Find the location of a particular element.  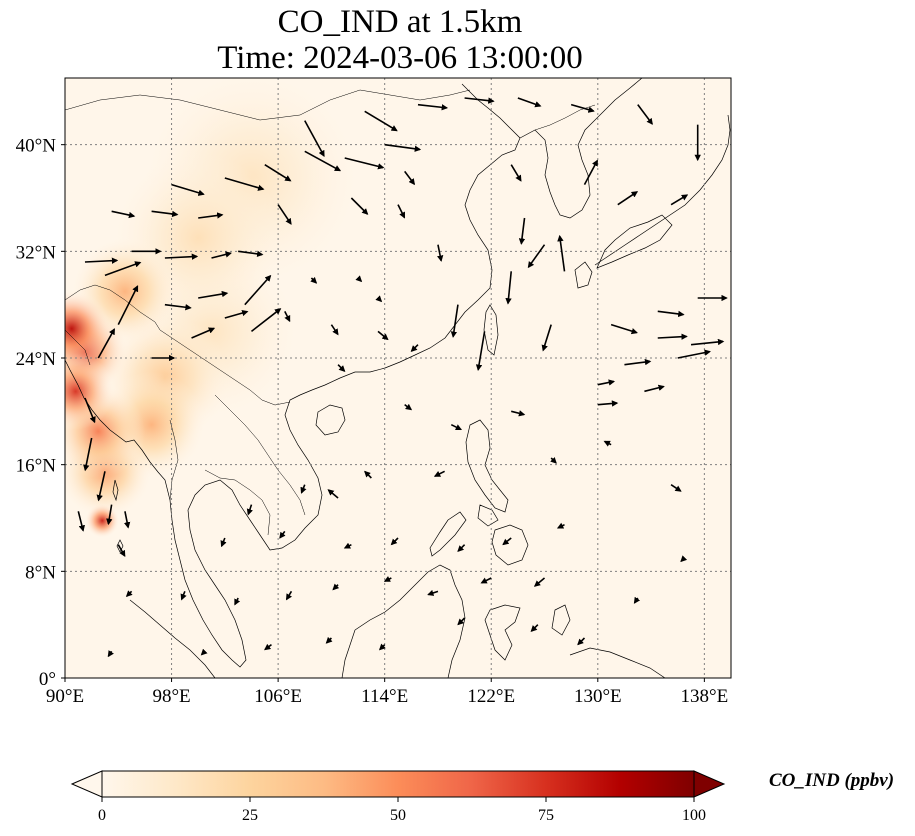

chart-title: CO_IND at 1.5km is located at coordinates (400, 22).